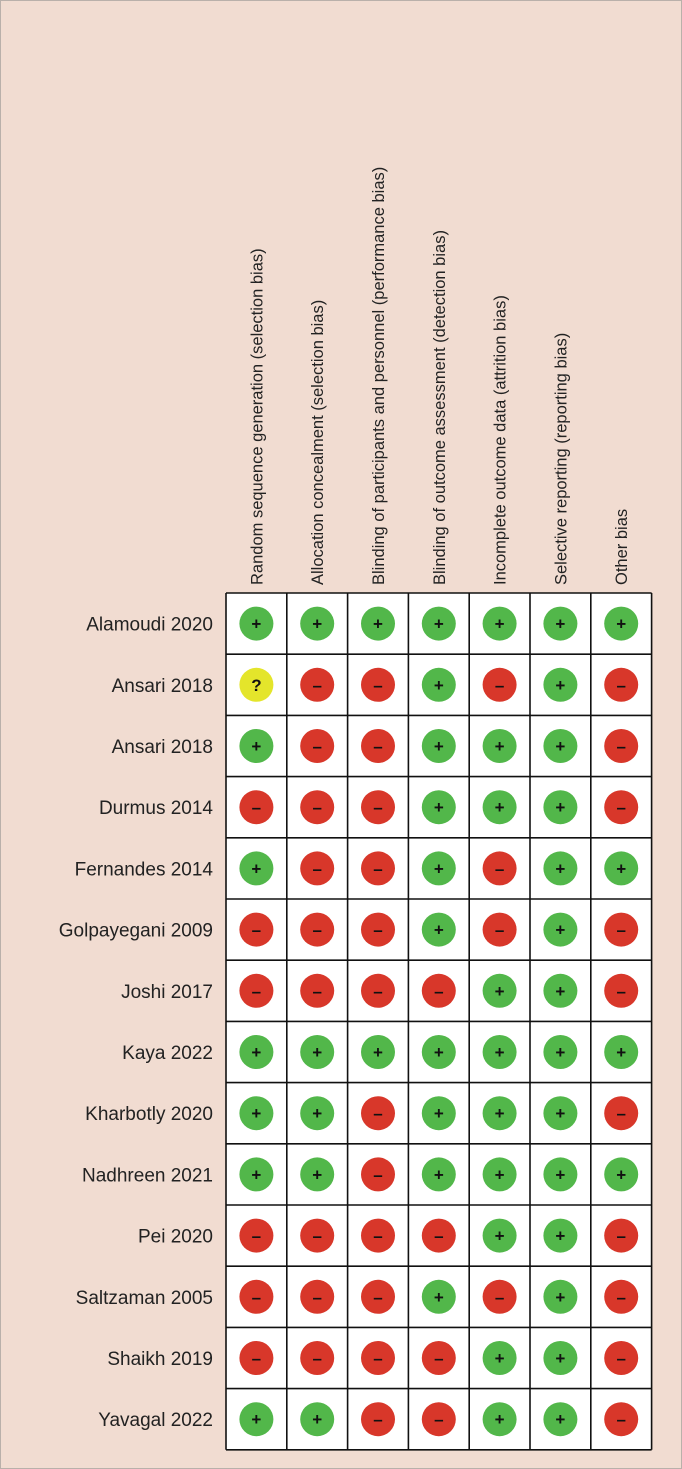 The height and width of the screenshot is (1469, 682). What do you see at coordinates (175, 1237) in the screenshot?
I see `study-label: Pei 2020` at bounding box center [175, 1237].